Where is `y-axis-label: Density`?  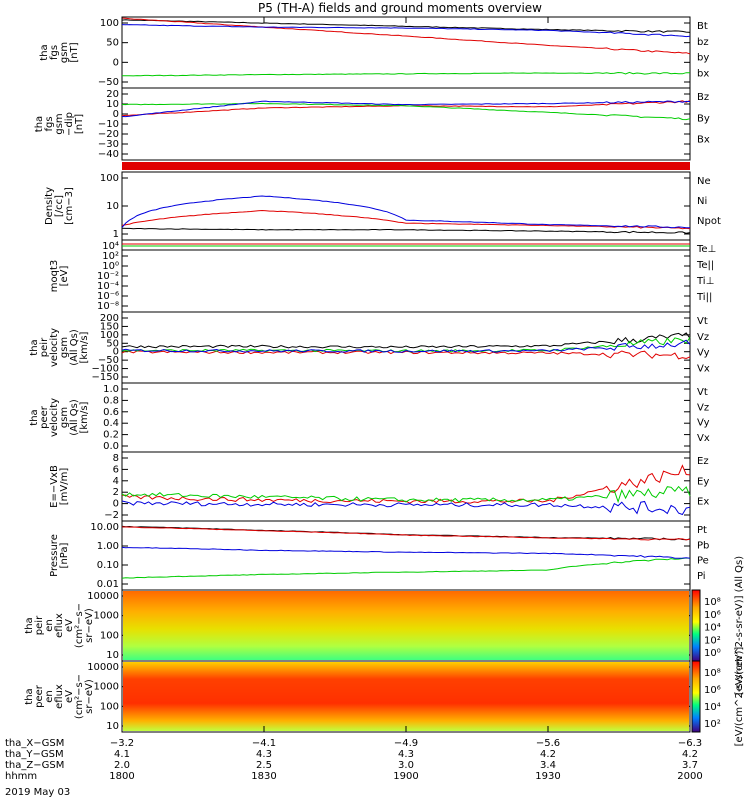 y-axis-label: Density is located at coordinates (49, 206).